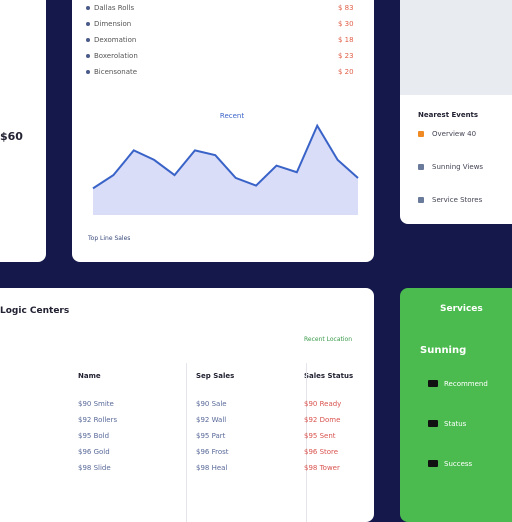 The image size is (512, 522). What do you see at coordinates (96, 404) in the screenshot?
I see `table-cell: $90 Smite` at bounding box center [96, 404].